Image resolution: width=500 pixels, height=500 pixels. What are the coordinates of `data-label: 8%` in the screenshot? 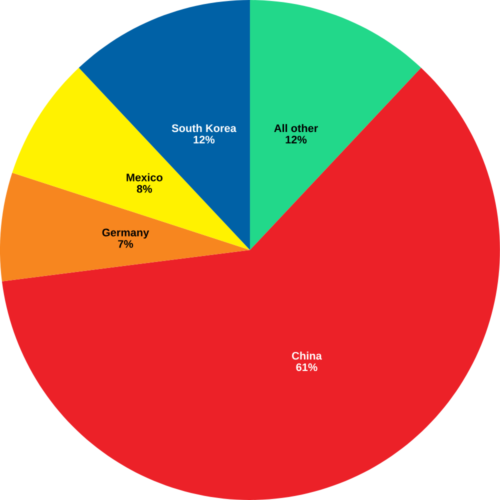 It's located at (144, 189).